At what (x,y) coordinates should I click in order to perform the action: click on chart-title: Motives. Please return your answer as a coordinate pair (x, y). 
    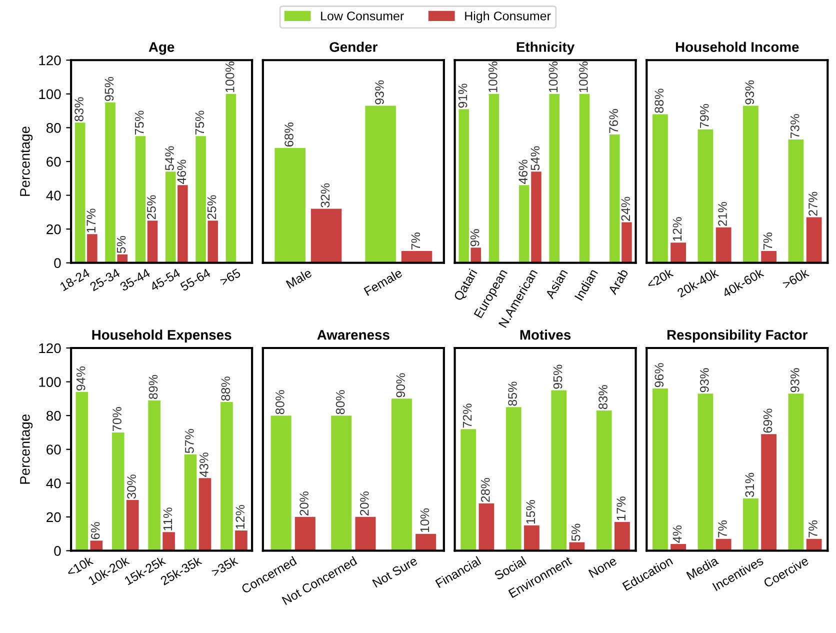
    Looking at the image, I should click on (545, 335).